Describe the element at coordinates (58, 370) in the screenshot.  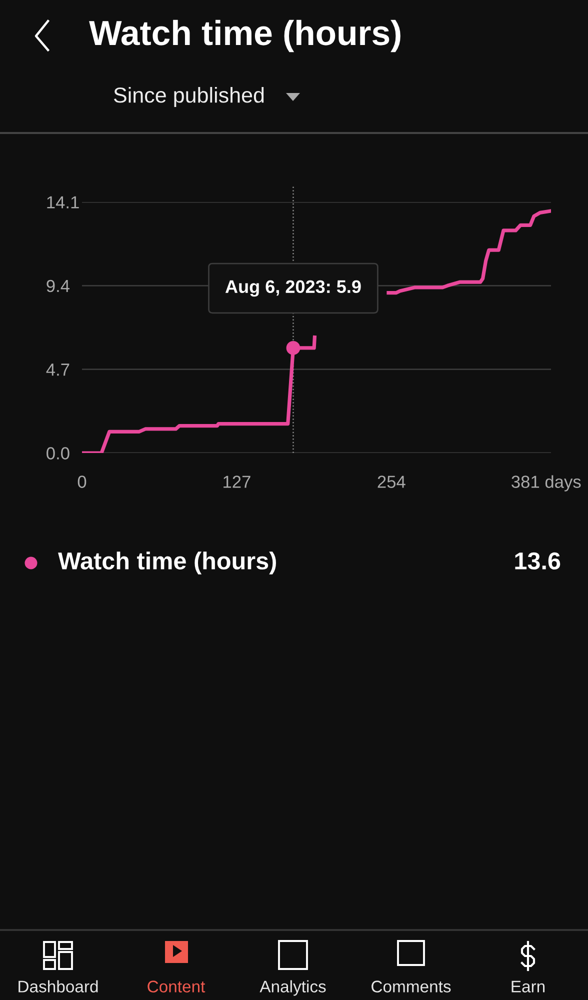
I see `y-tick-label: 4.7` at that location.